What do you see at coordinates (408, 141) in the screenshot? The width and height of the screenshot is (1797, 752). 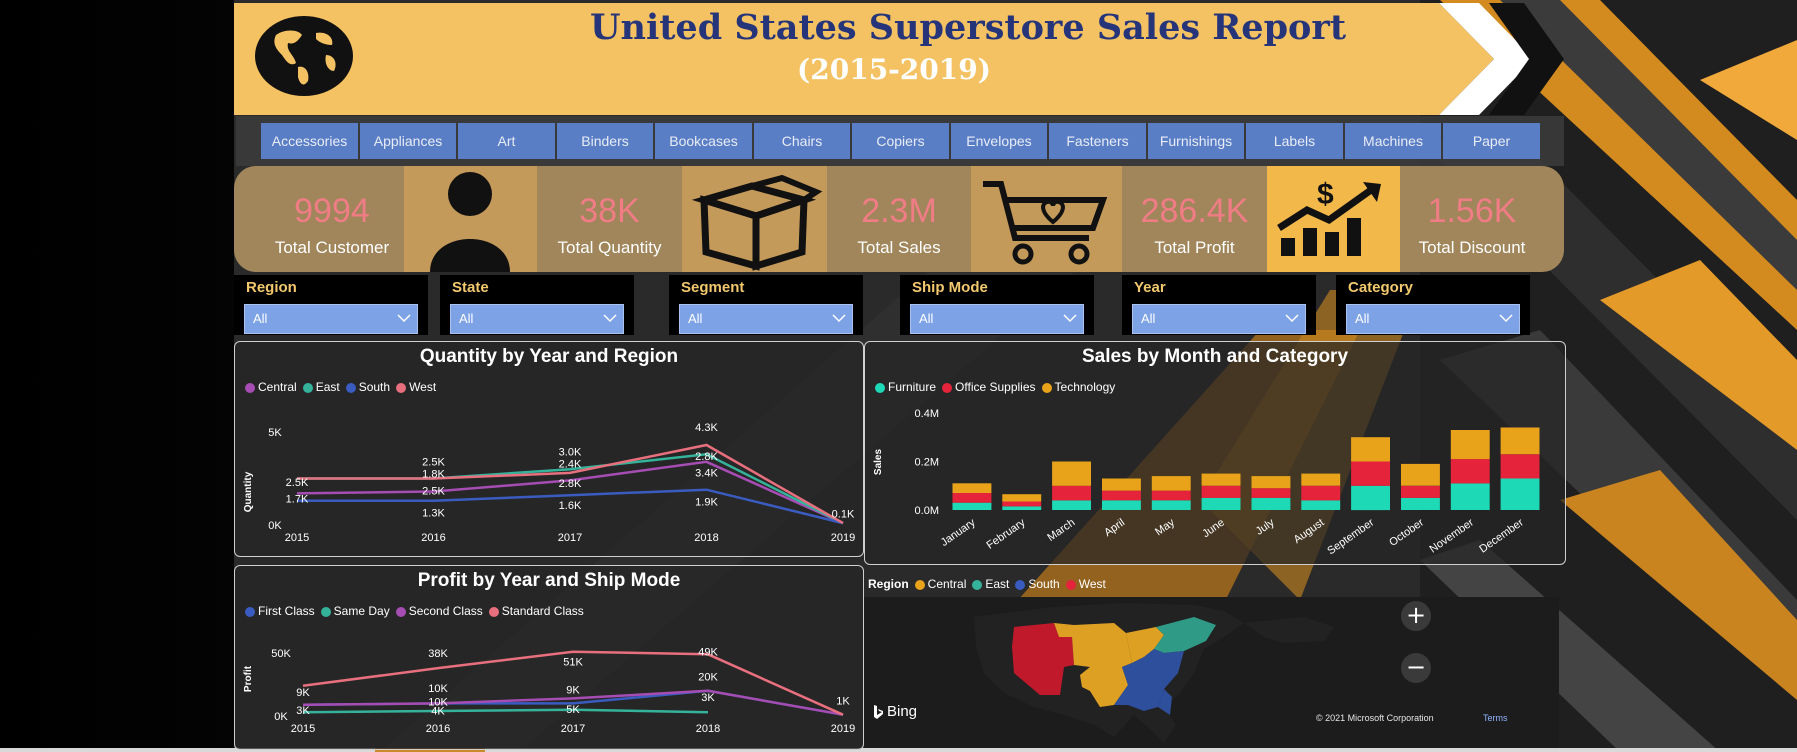 I see `tab-appliances: Appliances` at bounding box center [408, 141].